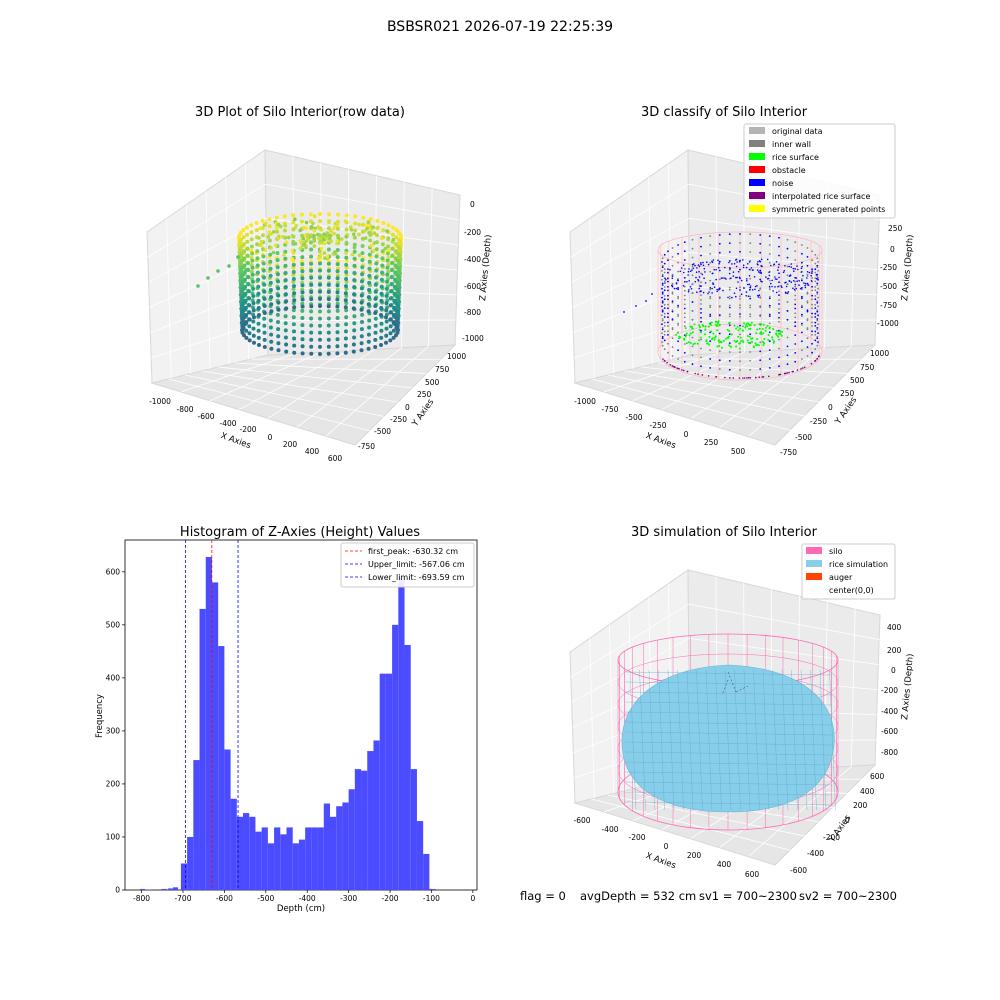 The height and width of the screenshot is (1000, 1000). Describe the element at coordinates (892, 249) in the screenshot. I see `classify-z-tick: 0` at that location.